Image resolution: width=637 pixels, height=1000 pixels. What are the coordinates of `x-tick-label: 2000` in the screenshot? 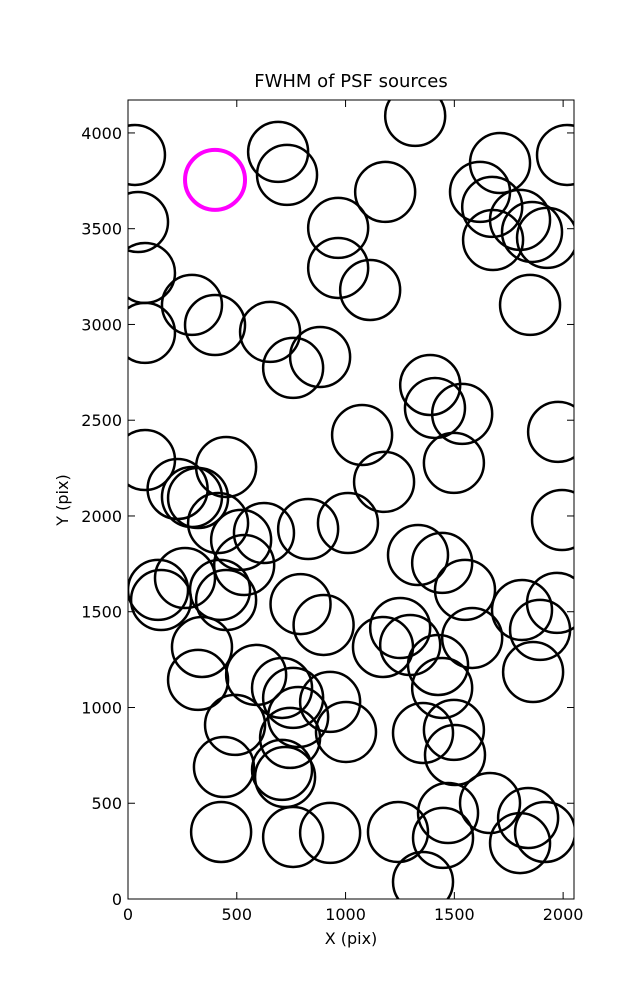 It's located at (563, 914).